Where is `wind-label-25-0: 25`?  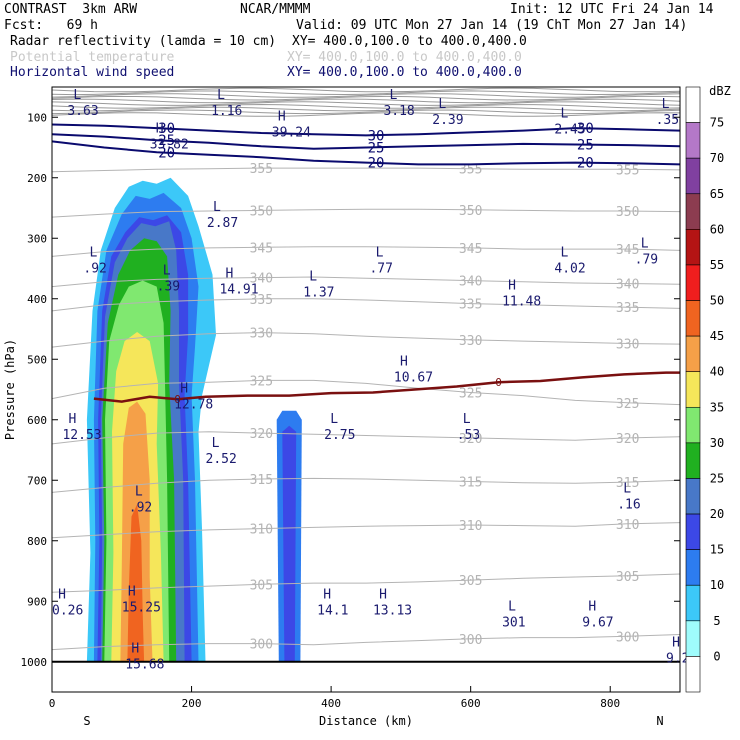
wind-label-25-0: 25 is located at coordinates (166, 141).